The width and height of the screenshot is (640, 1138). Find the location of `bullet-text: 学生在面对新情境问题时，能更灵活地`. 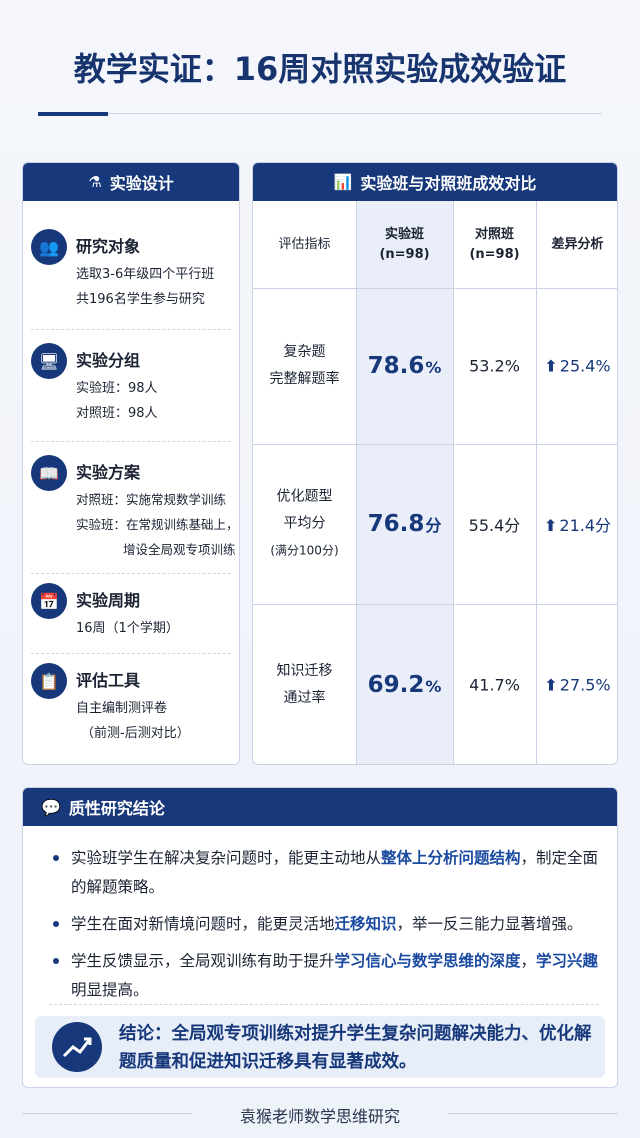

bullet-text: 学生在面对新情境问题时，能更灵活地 is located at coordinates (203, 924).